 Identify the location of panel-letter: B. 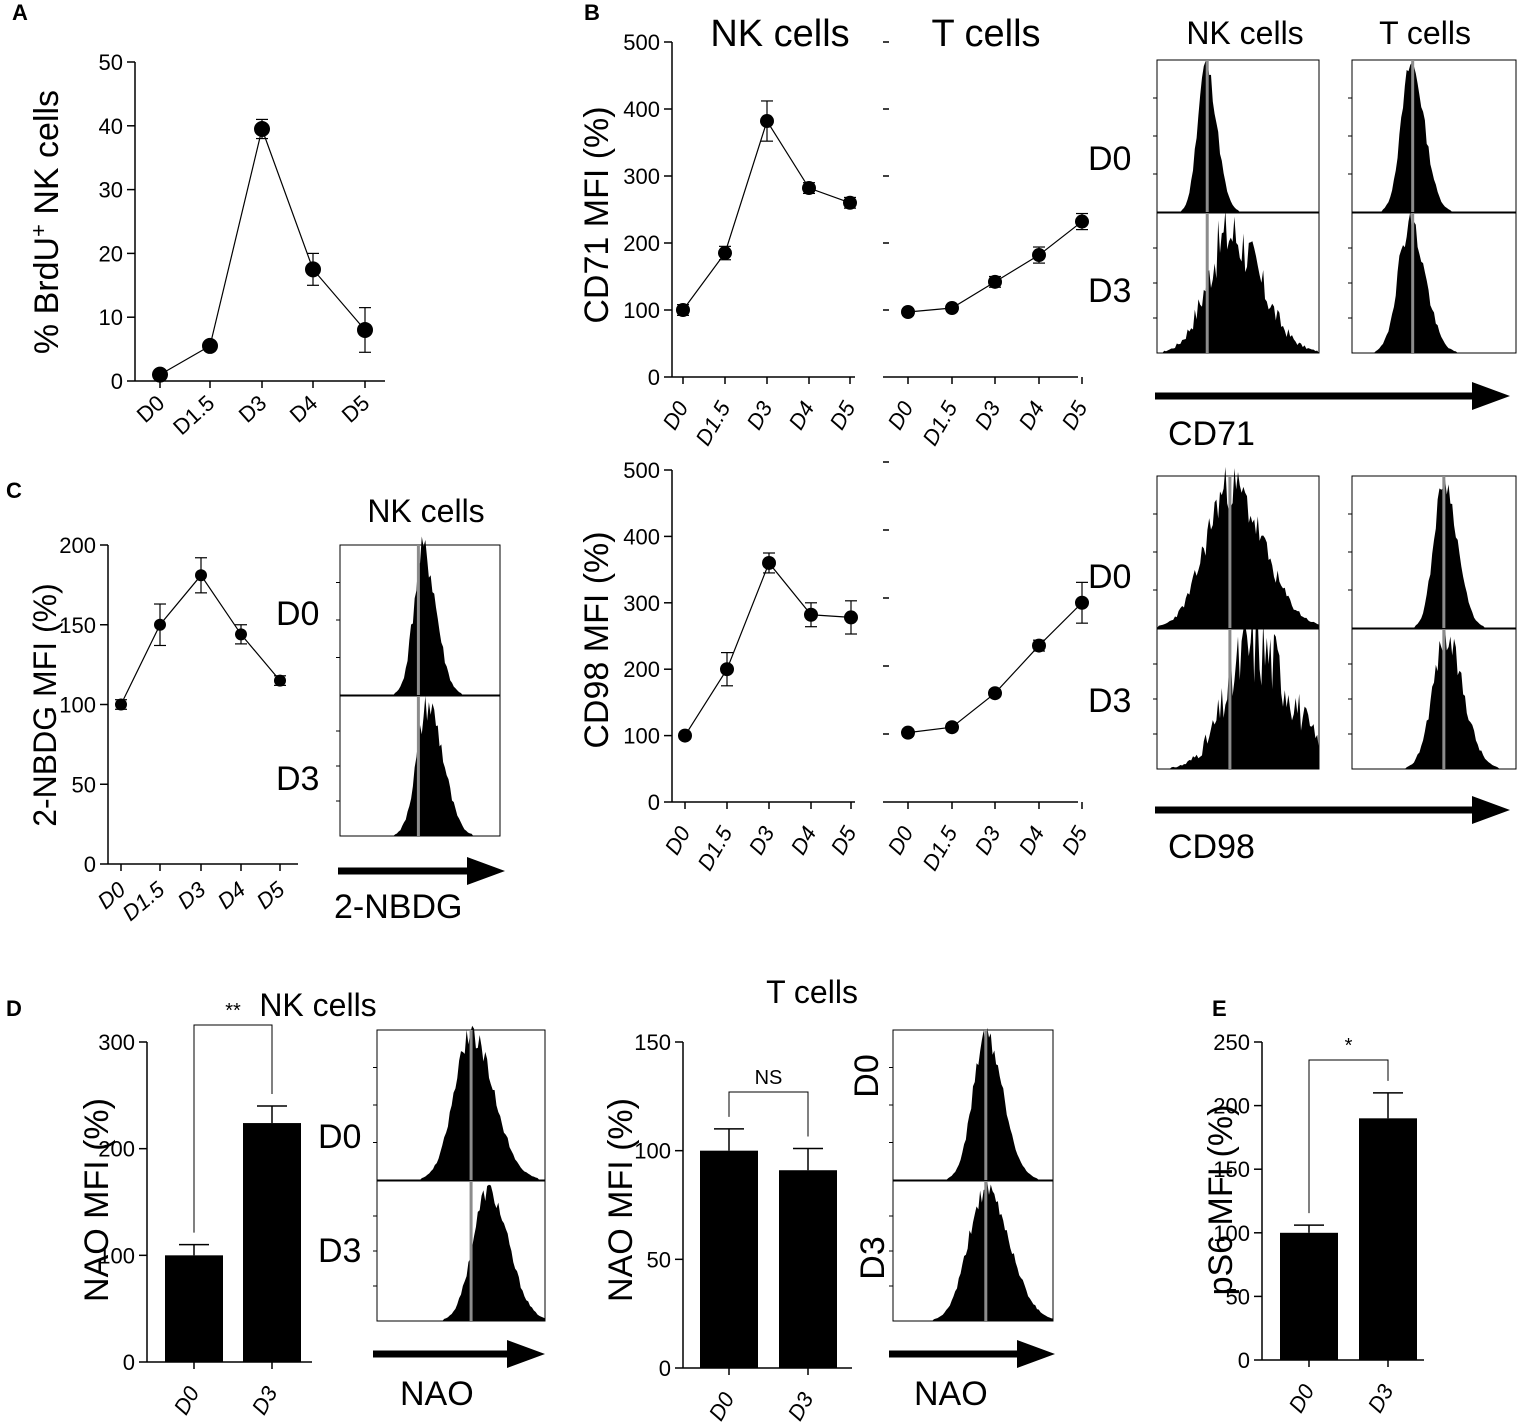
(592, 12).